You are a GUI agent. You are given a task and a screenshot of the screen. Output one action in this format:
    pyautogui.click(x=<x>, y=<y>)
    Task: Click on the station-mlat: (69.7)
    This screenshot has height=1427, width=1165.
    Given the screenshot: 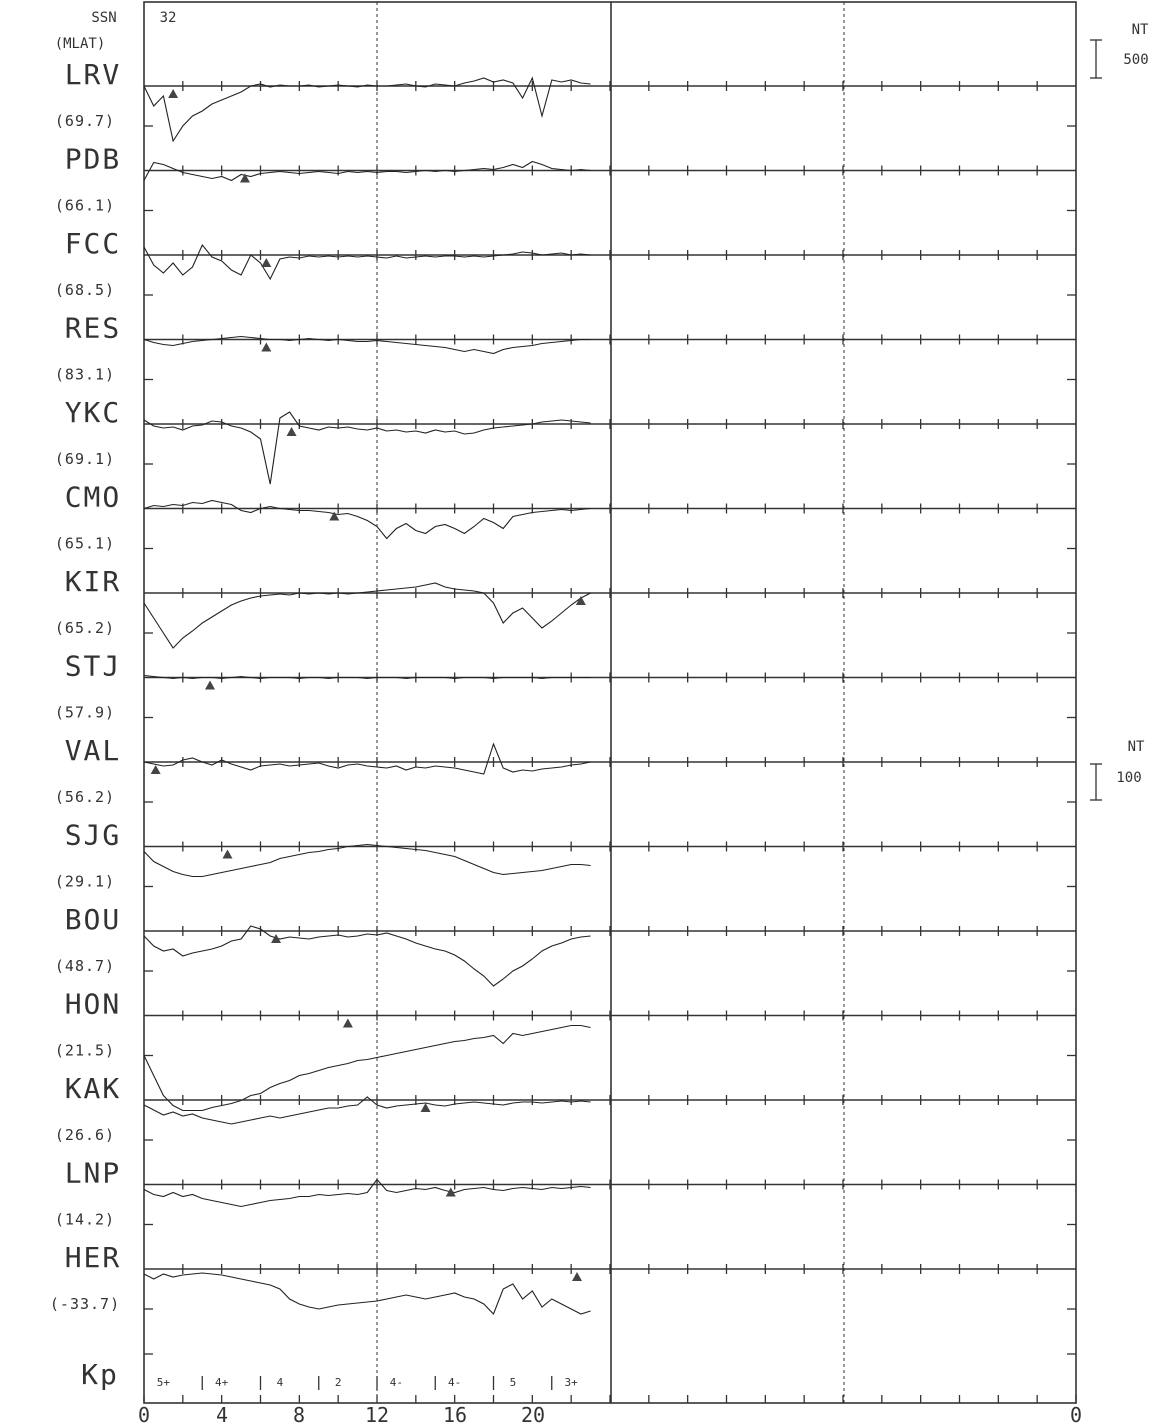 What is the action you would take?
    pyautogui.click(x=85, y=121)
    